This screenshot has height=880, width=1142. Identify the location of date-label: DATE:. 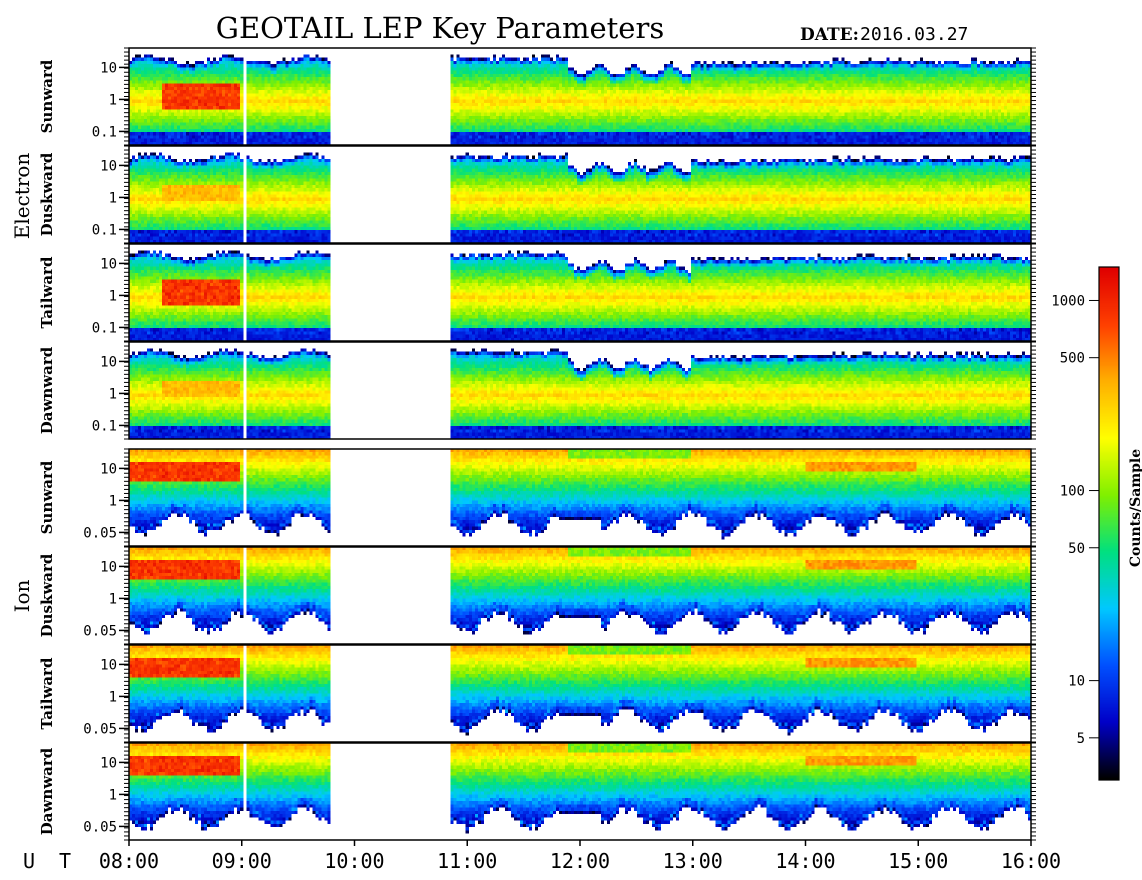
(829, 35).